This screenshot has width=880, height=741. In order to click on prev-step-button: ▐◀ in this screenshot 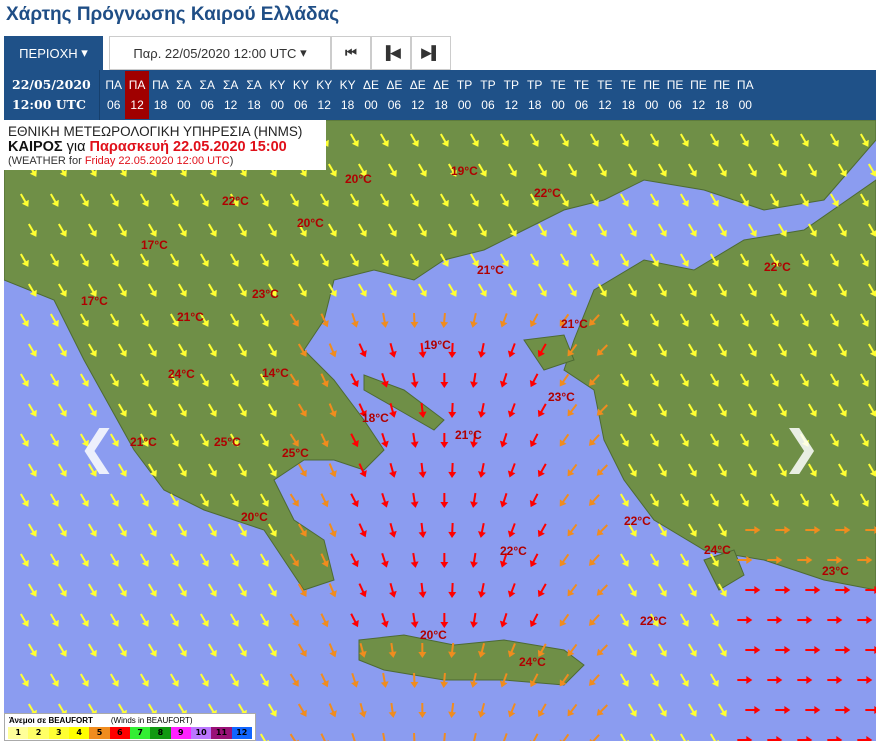, I will do `click(391, 53)`.